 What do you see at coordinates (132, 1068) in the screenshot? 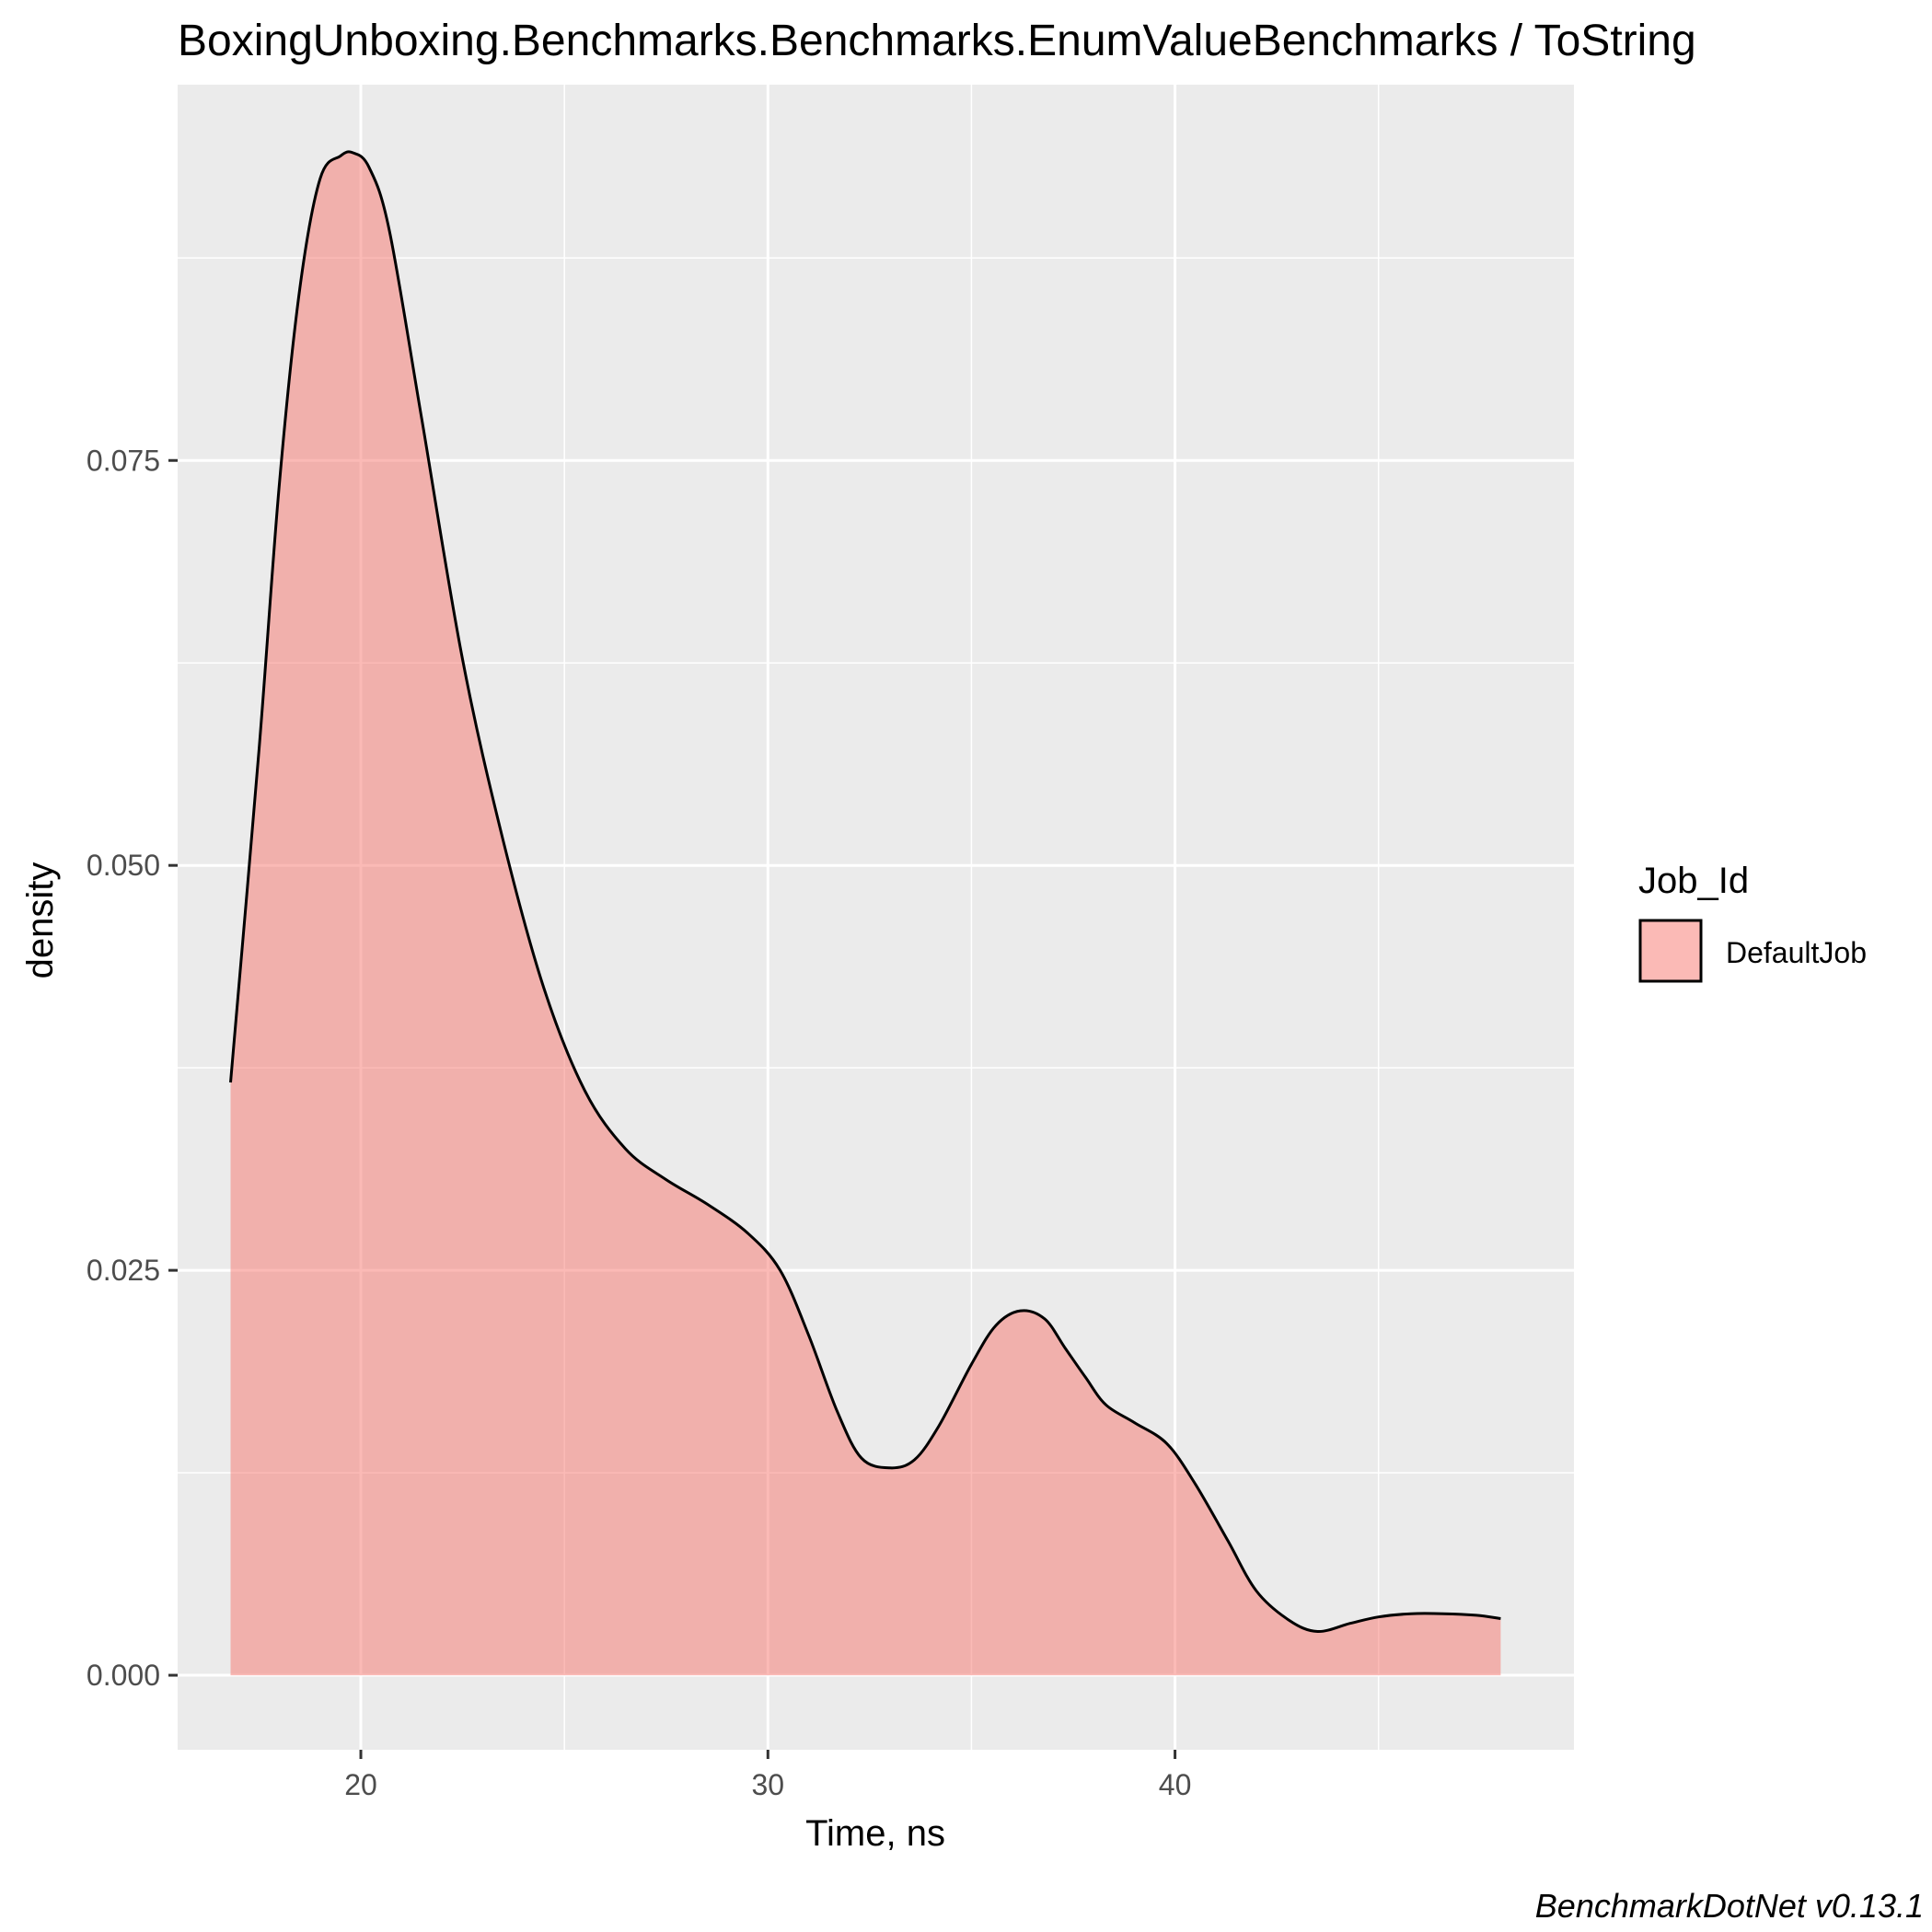
I see `y-axis: 0.000 0.025 0.050 0.075` at bounding box center [132, 1068].